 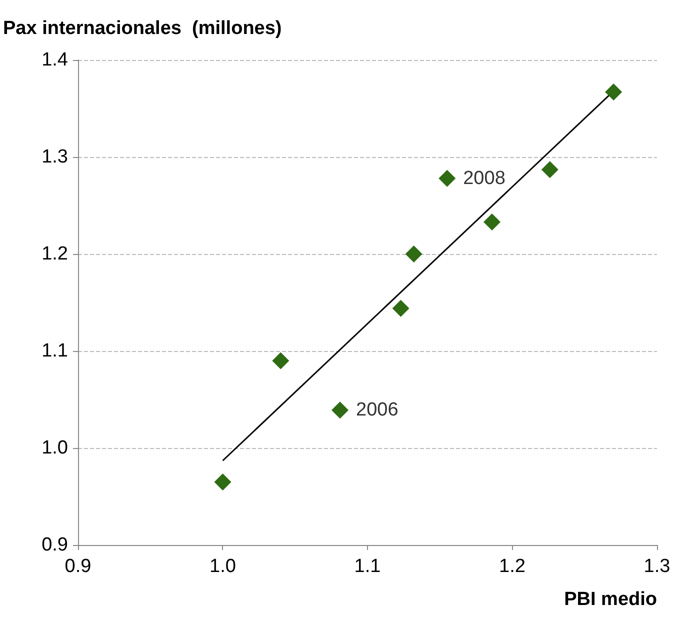 What do you see at coordinates (367, 566) in the screenshot?
I see `x-tick-label: 1.1` at bounding box center [367, 566].